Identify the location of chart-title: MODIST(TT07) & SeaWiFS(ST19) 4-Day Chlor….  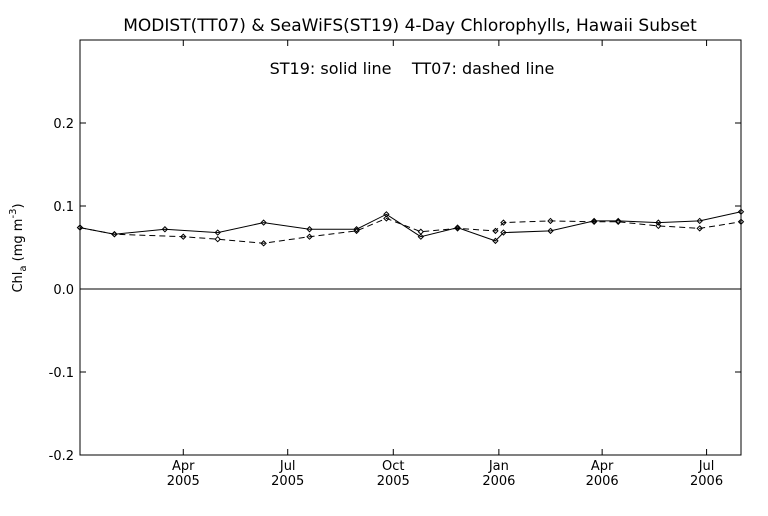
(410, 26).